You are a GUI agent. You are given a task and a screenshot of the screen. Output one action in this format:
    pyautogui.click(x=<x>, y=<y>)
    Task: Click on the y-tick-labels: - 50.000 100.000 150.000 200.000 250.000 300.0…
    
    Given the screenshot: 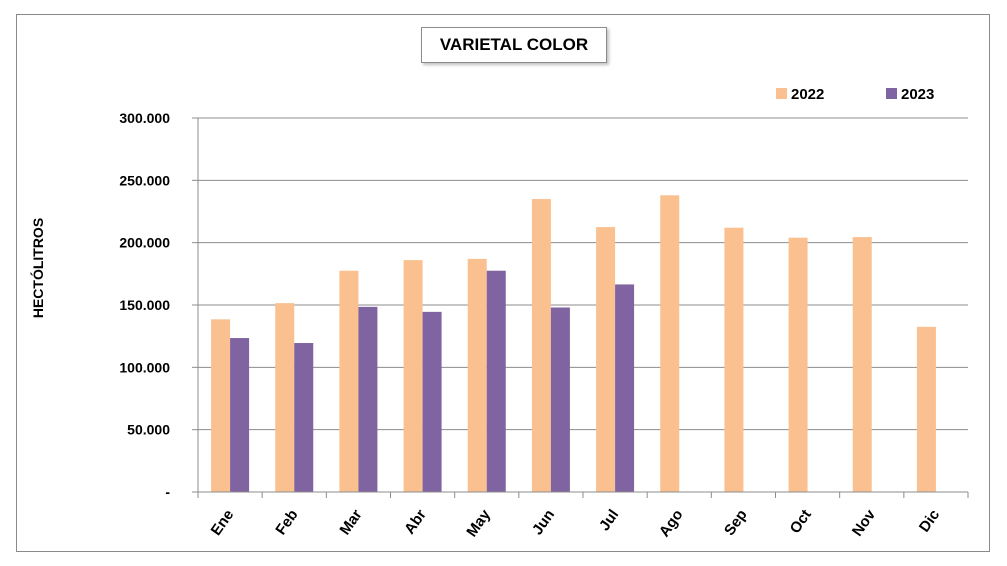 What is the action you would take?
    pyautogui.click(x=144, y=305)
    